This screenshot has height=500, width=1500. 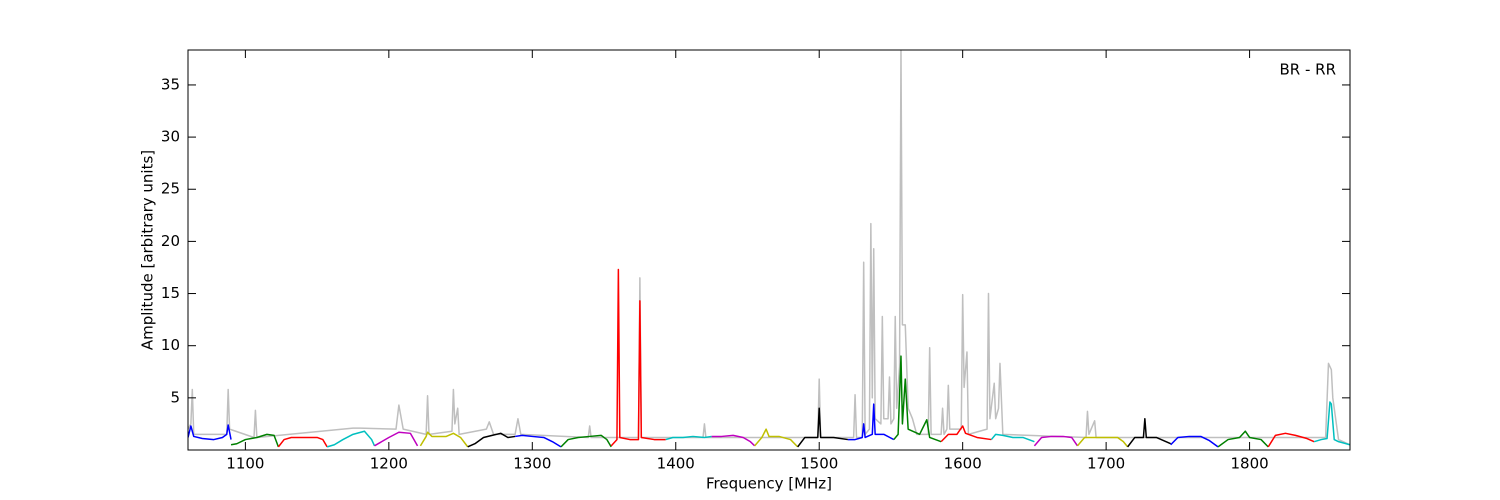 What do you see at coordinates (963, 464) in the screenshot?
I see `x-tick-label: 1600` at bounding box center [963, 464].